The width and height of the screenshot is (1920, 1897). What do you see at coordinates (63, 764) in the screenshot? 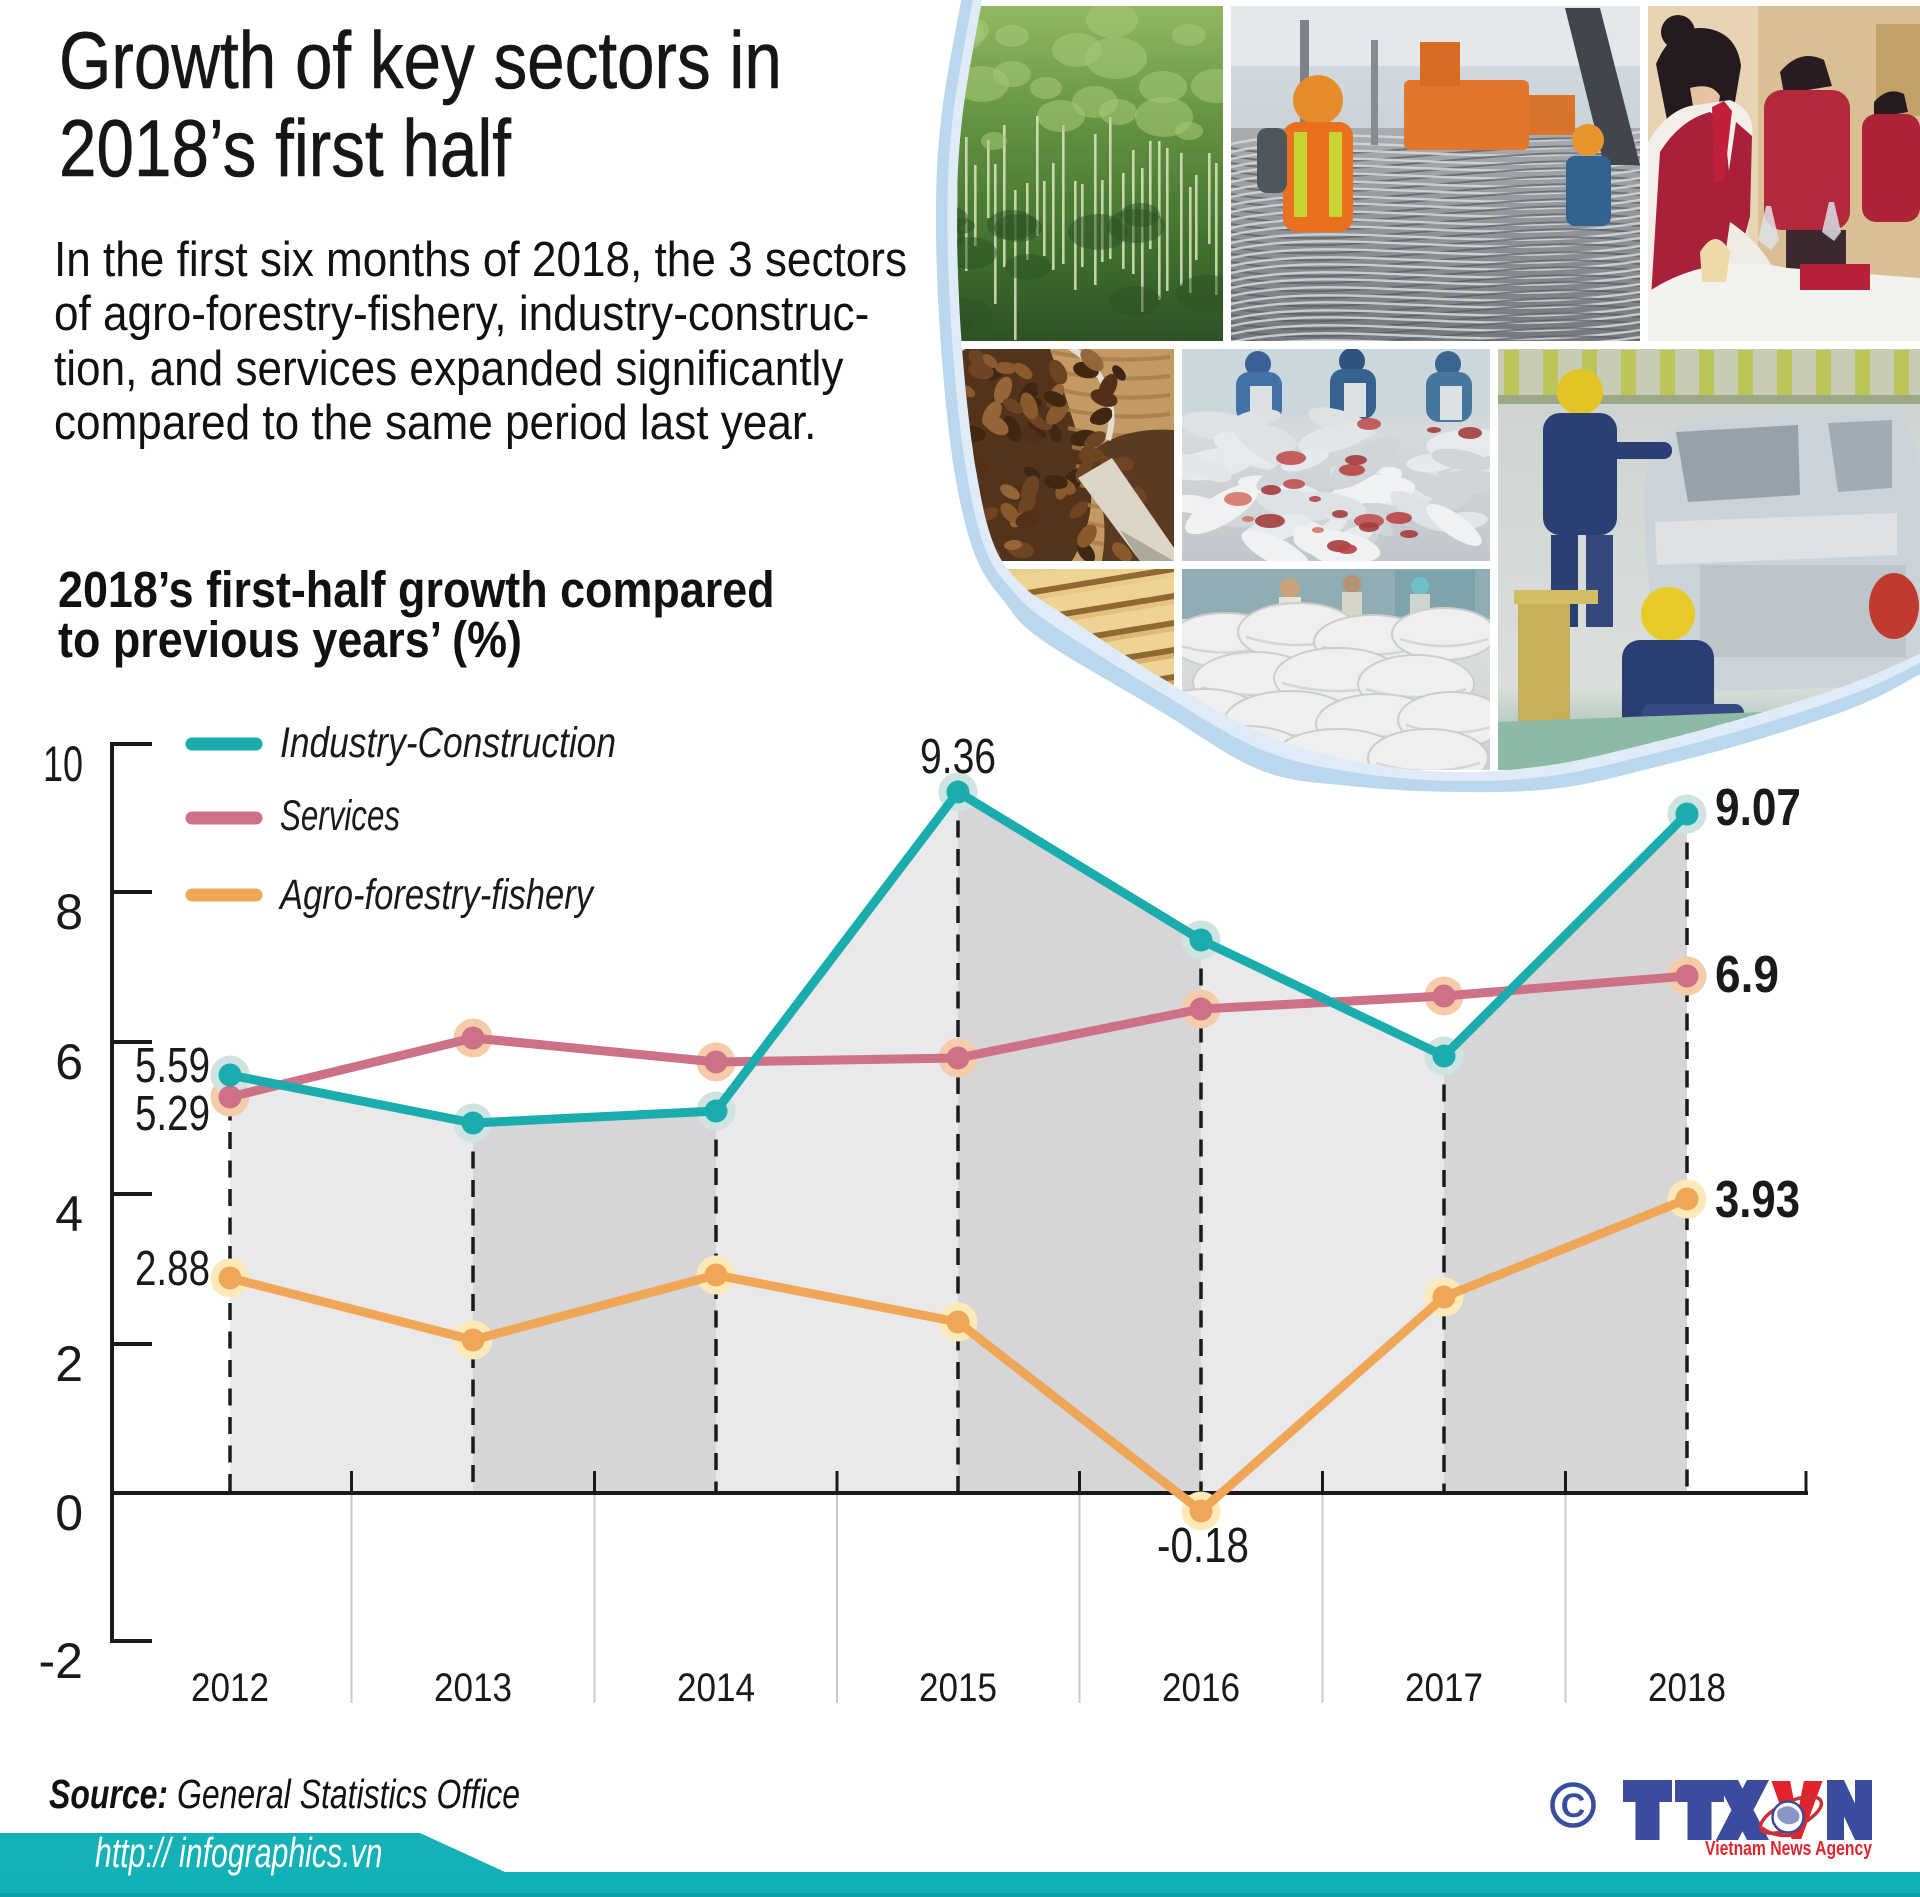
I see `svg-text: 10` at bounding box center [63, 764].